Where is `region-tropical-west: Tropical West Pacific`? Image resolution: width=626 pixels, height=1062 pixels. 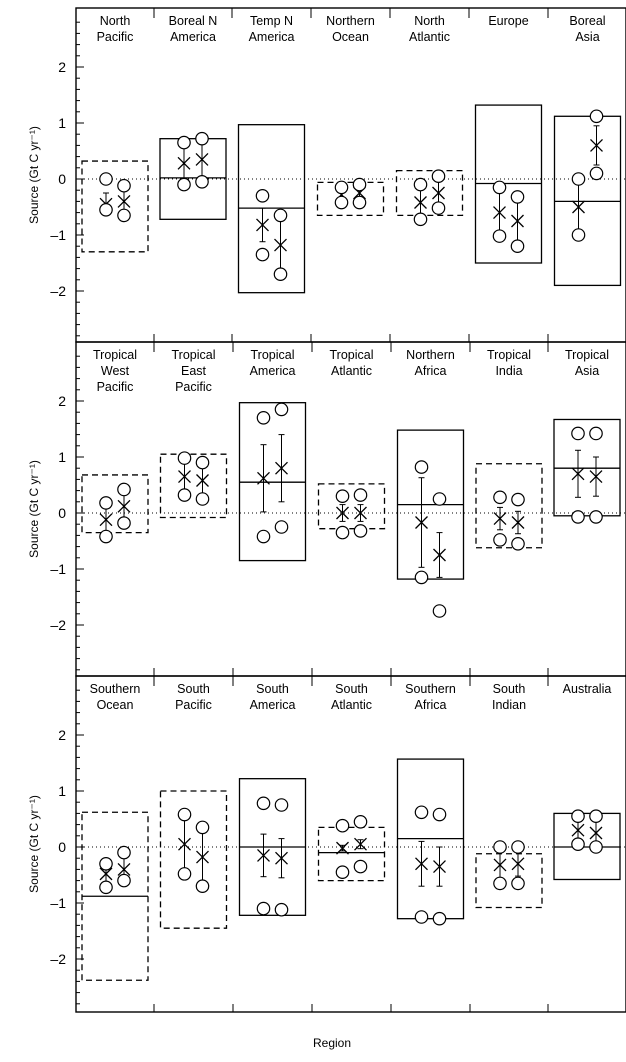 region-tropical-west: Tropical West Pacific is located at coordinates (115, 446).